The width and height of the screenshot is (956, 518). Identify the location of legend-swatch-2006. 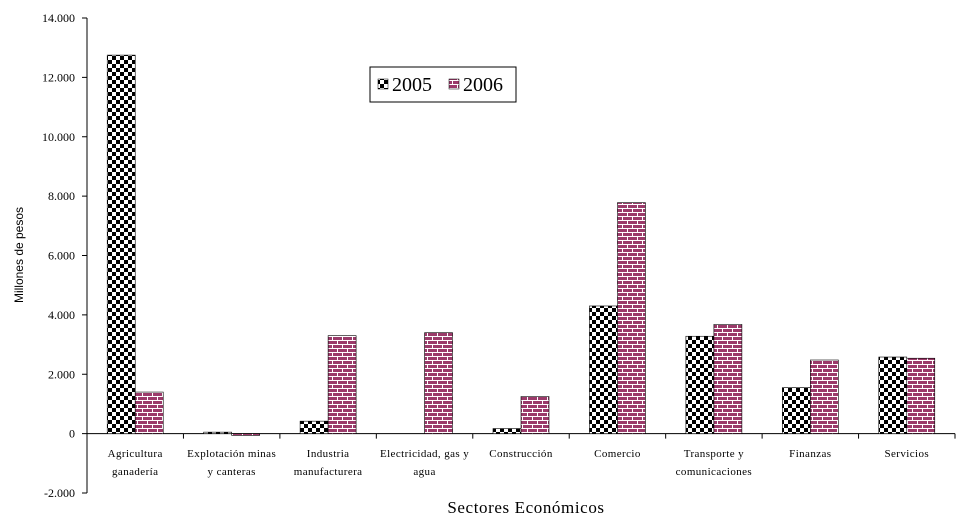
(454, 84).